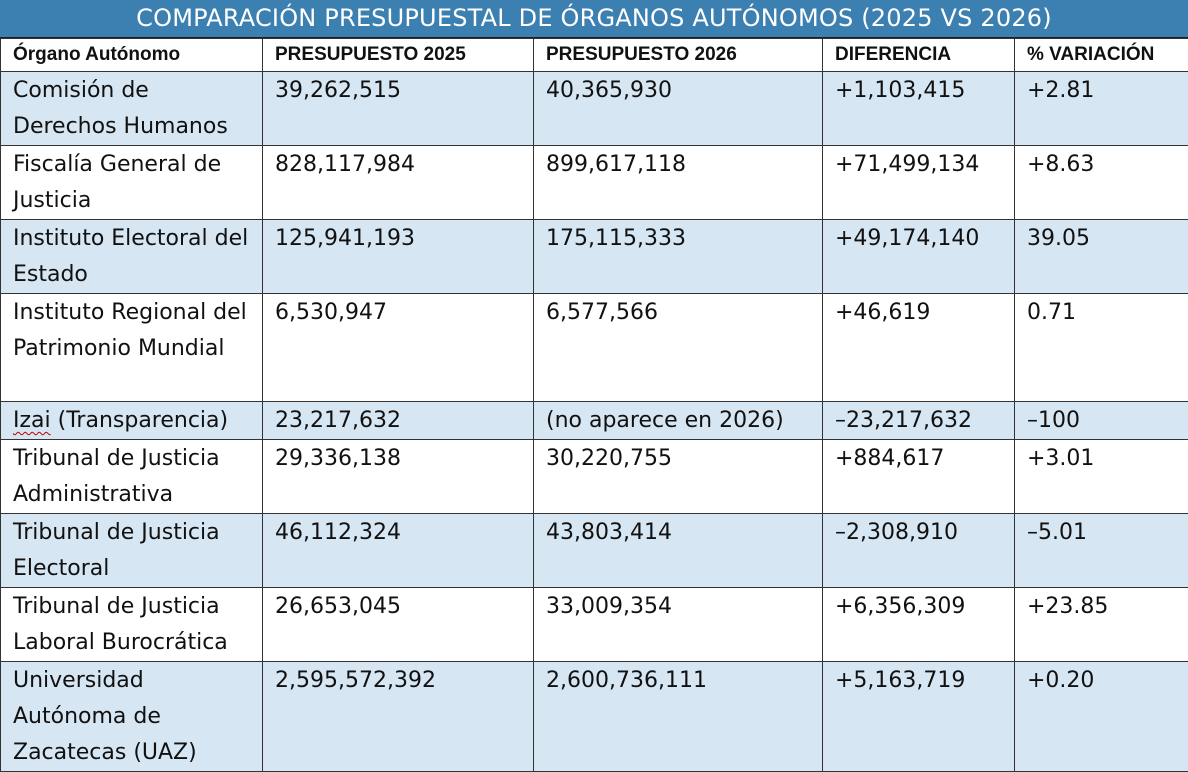  What do you see at coordinates (132, 625) in the screenshot?
I see `cell-organo: Tribunal de Justicia Laboral Burocrática` at bounding box center [132, 625].